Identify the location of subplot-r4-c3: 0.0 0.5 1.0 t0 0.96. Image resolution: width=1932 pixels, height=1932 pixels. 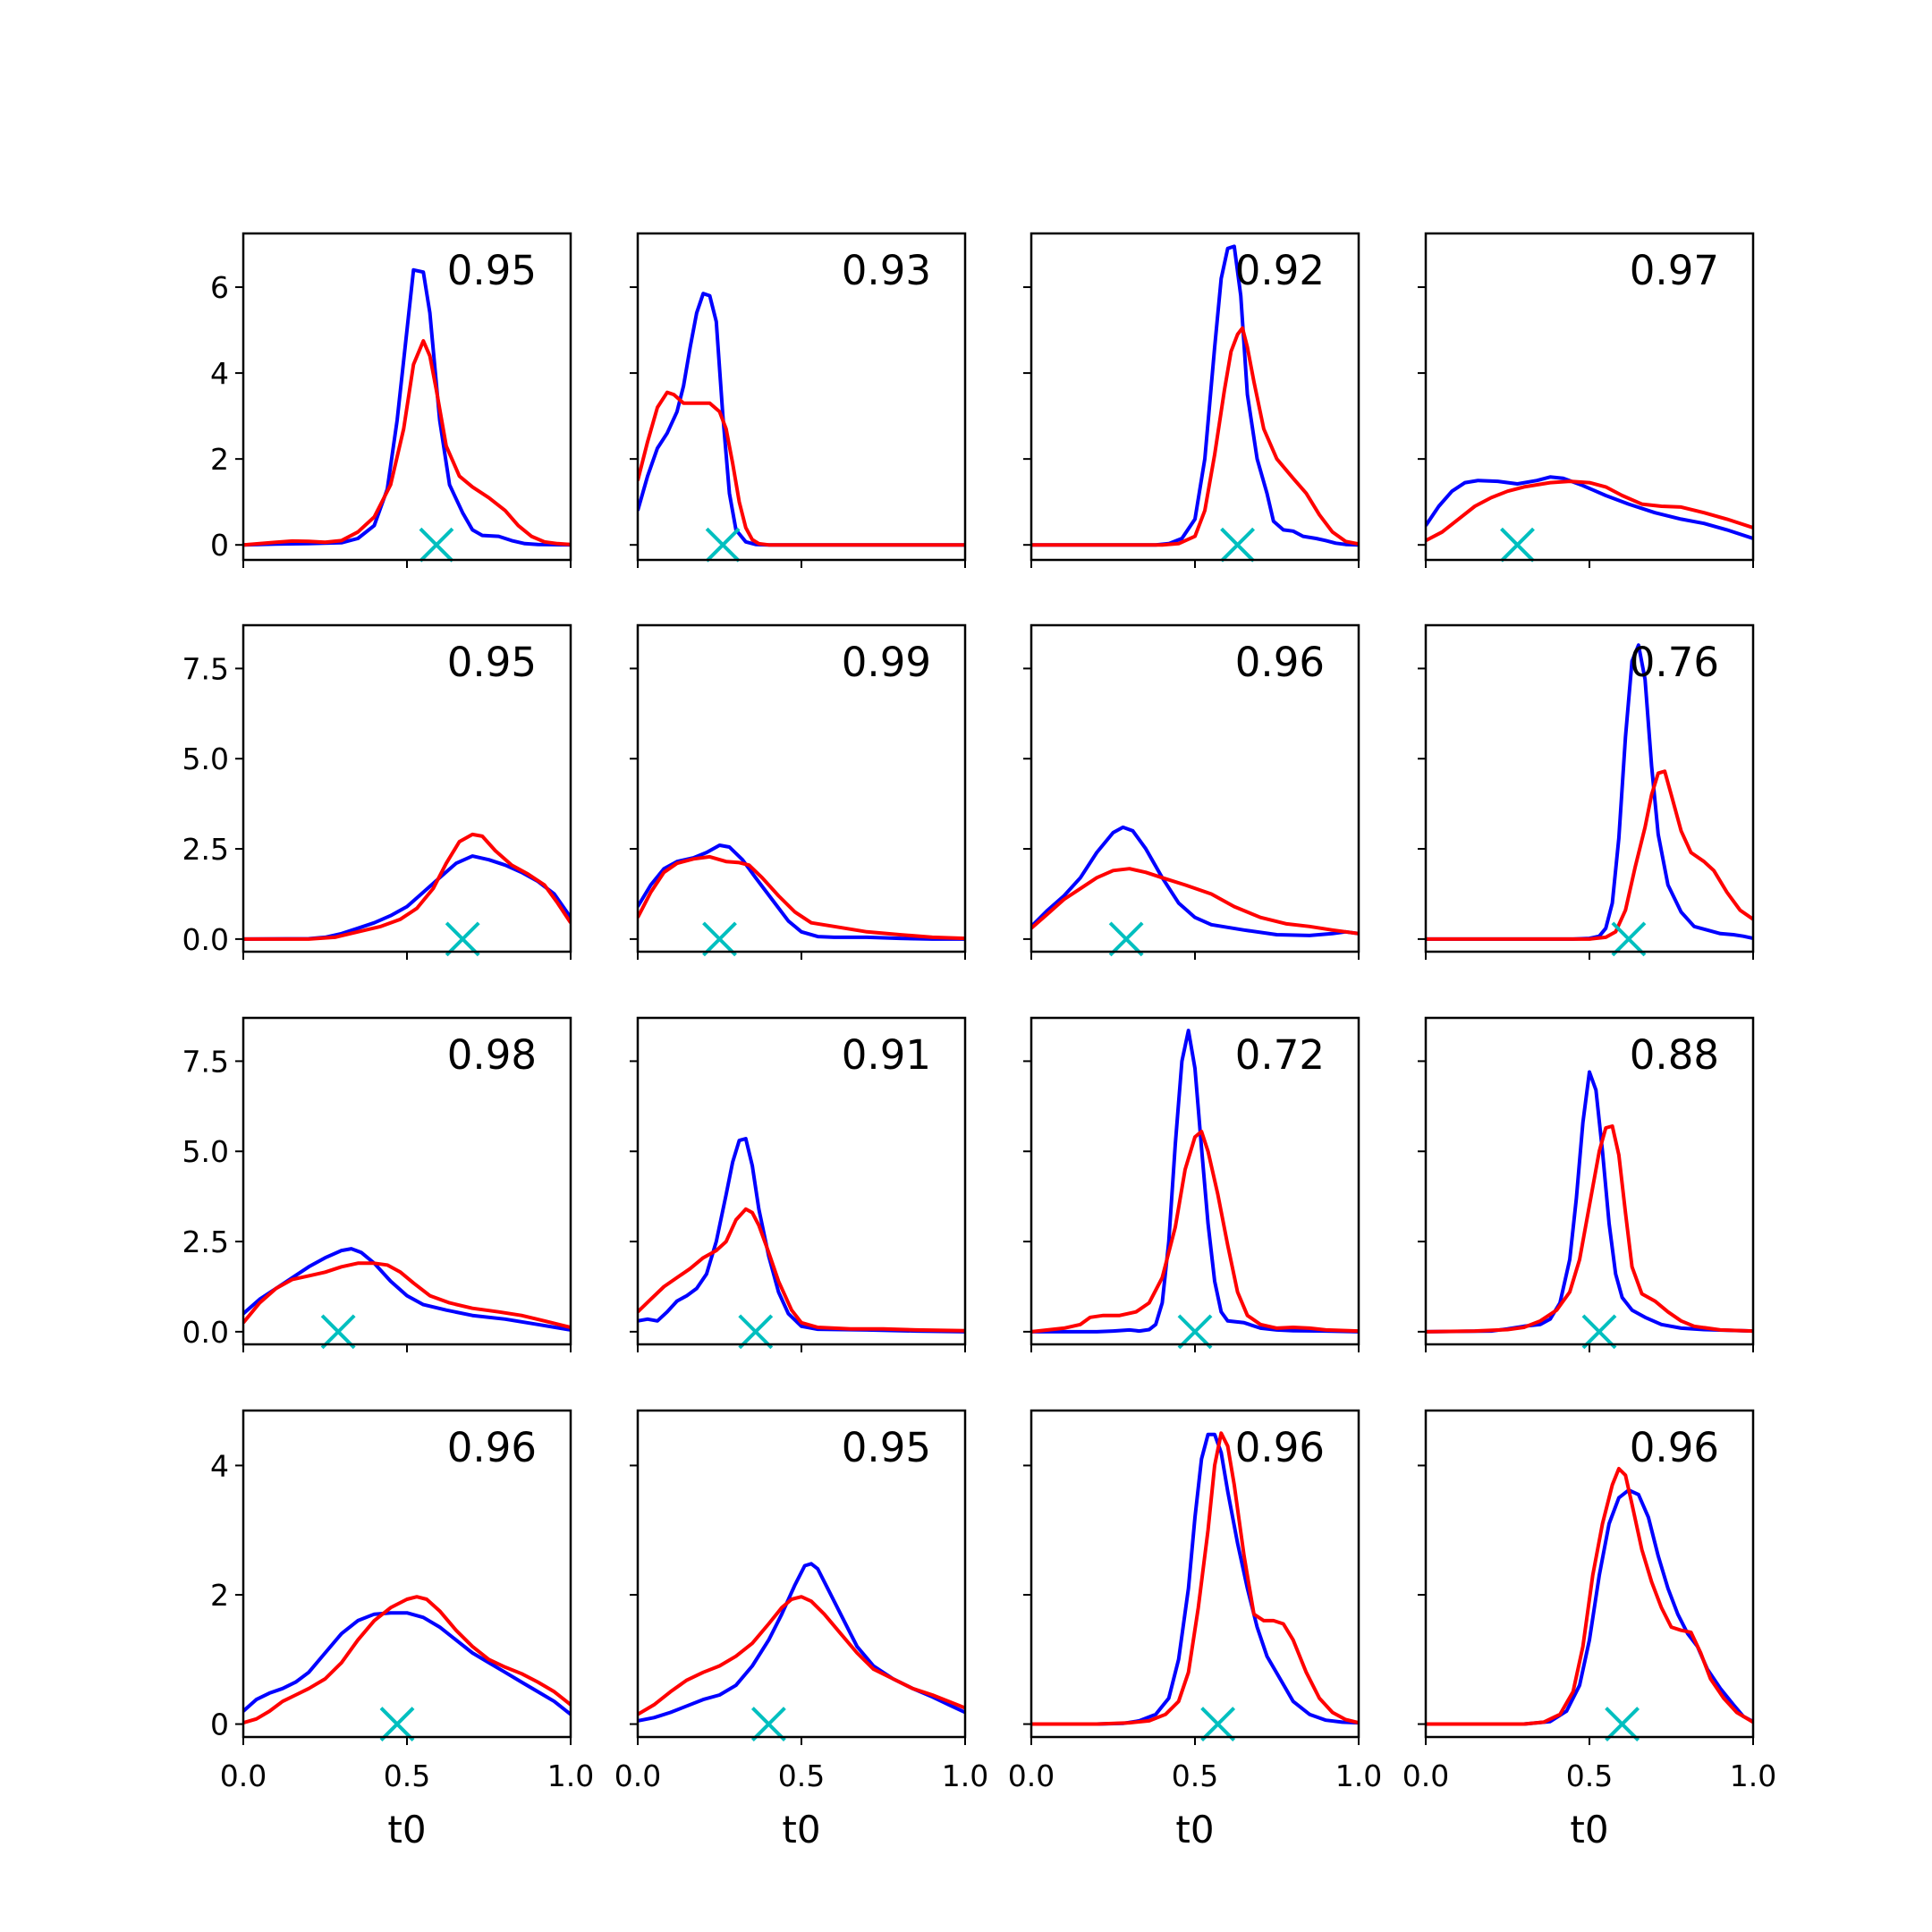
(1195, 1630).